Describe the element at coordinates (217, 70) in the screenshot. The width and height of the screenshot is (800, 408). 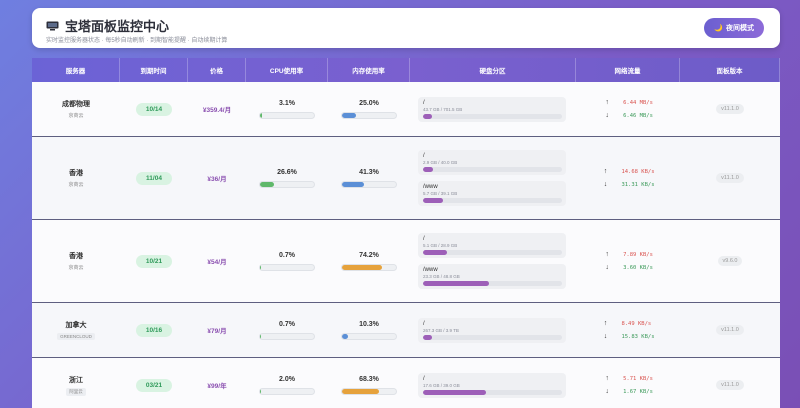
I see `column-header-price: 价格` at that location.